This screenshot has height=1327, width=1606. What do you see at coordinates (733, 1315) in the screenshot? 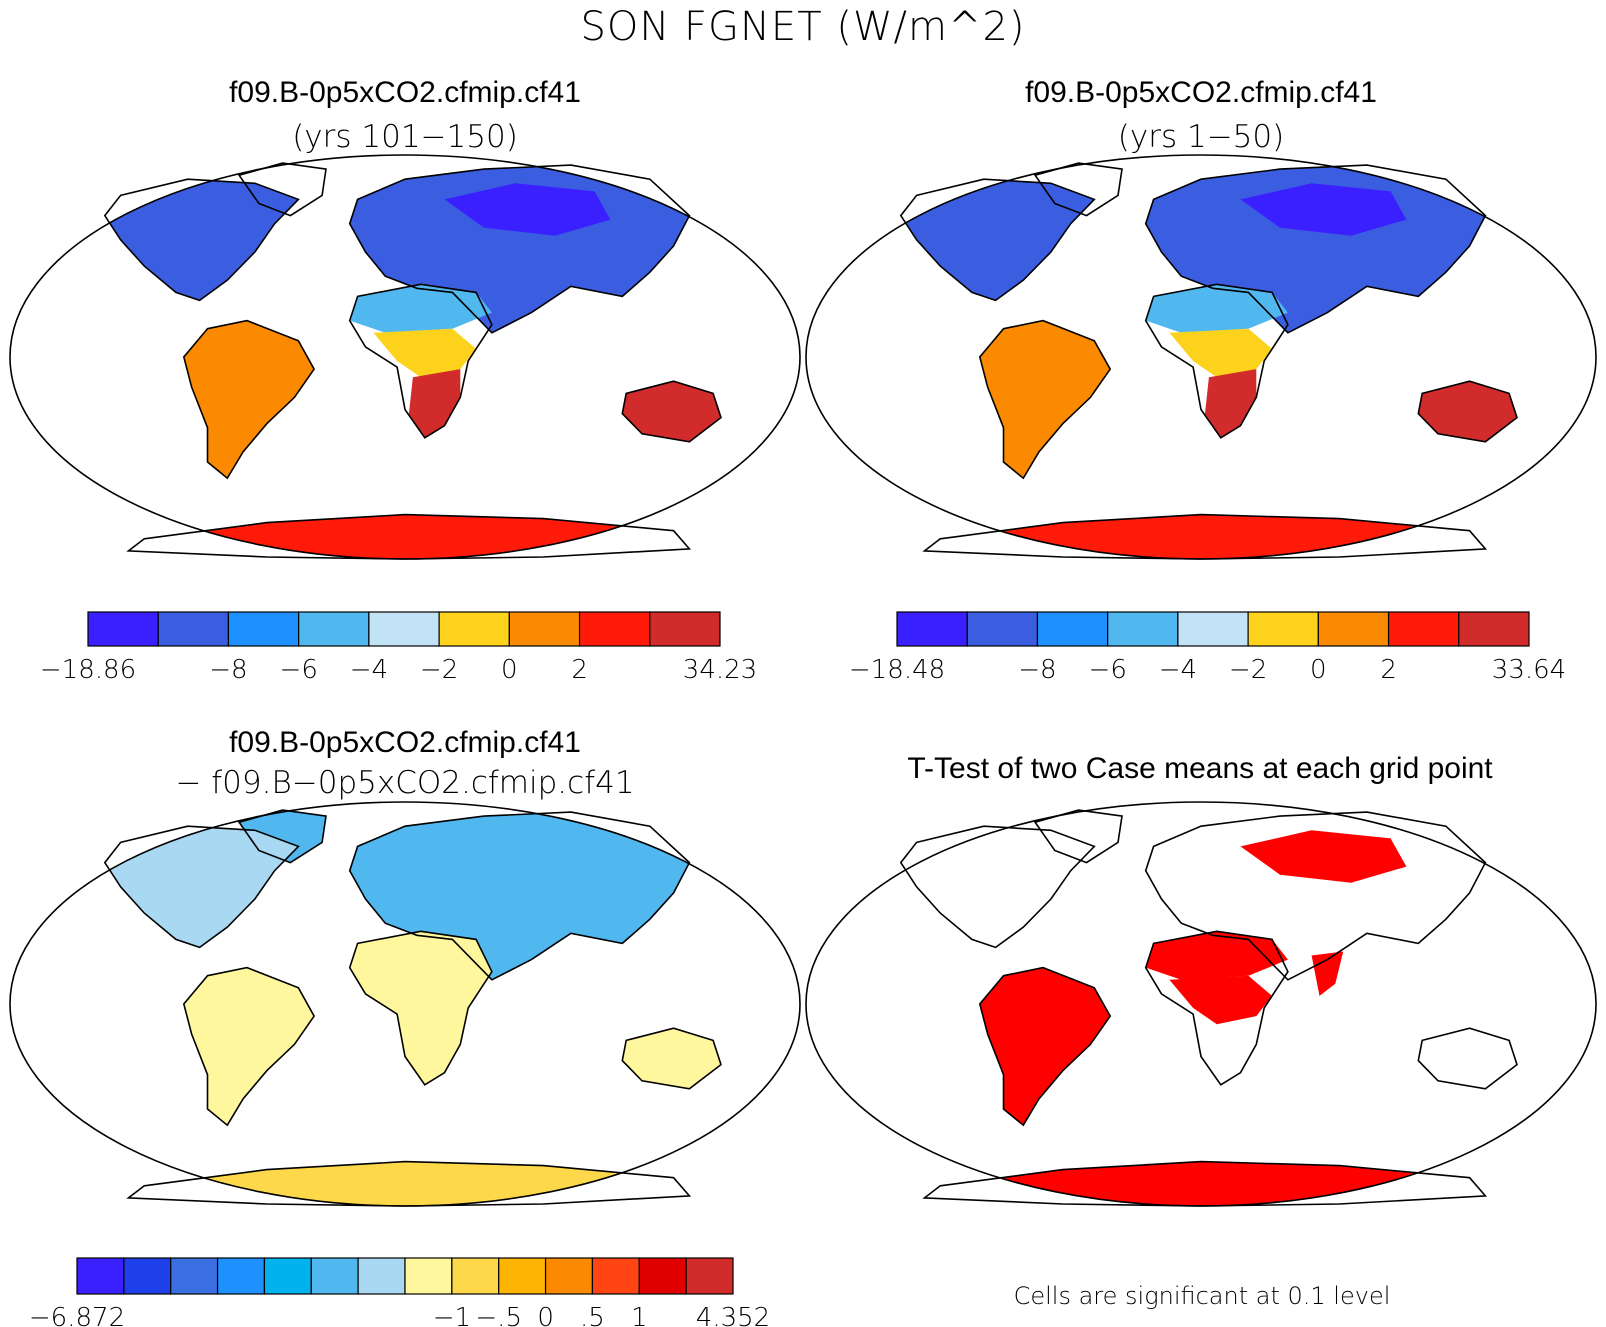
I see `colorbar-tick-label: 4.352` at bounding box center [733, 1315].